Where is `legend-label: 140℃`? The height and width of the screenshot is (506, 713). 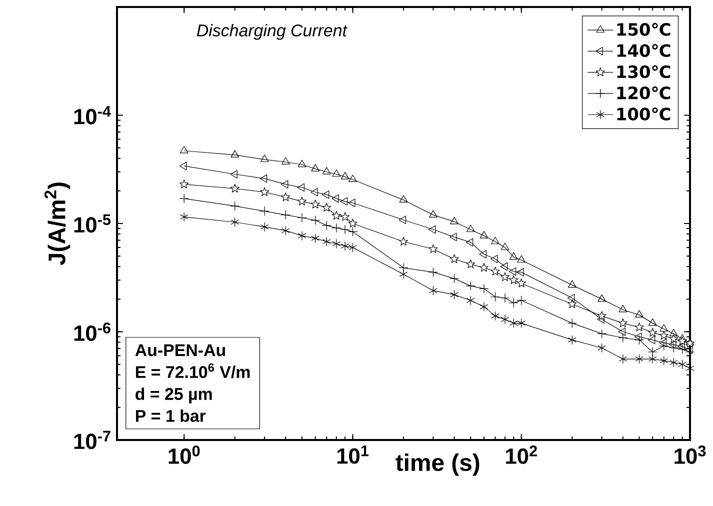
legend-label: 140℃ is located at coordinates (643, 50).